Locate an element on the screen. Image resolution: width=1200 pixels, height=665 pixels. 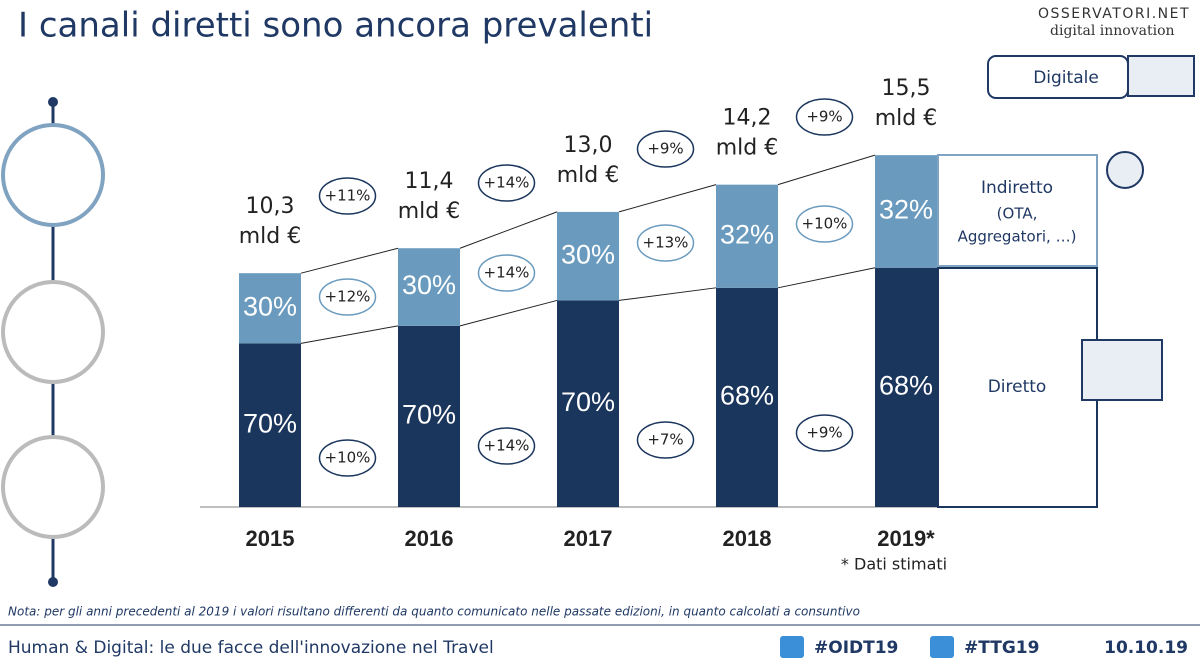
legend-label: Indiretto is located at coordinates (1017, 188).